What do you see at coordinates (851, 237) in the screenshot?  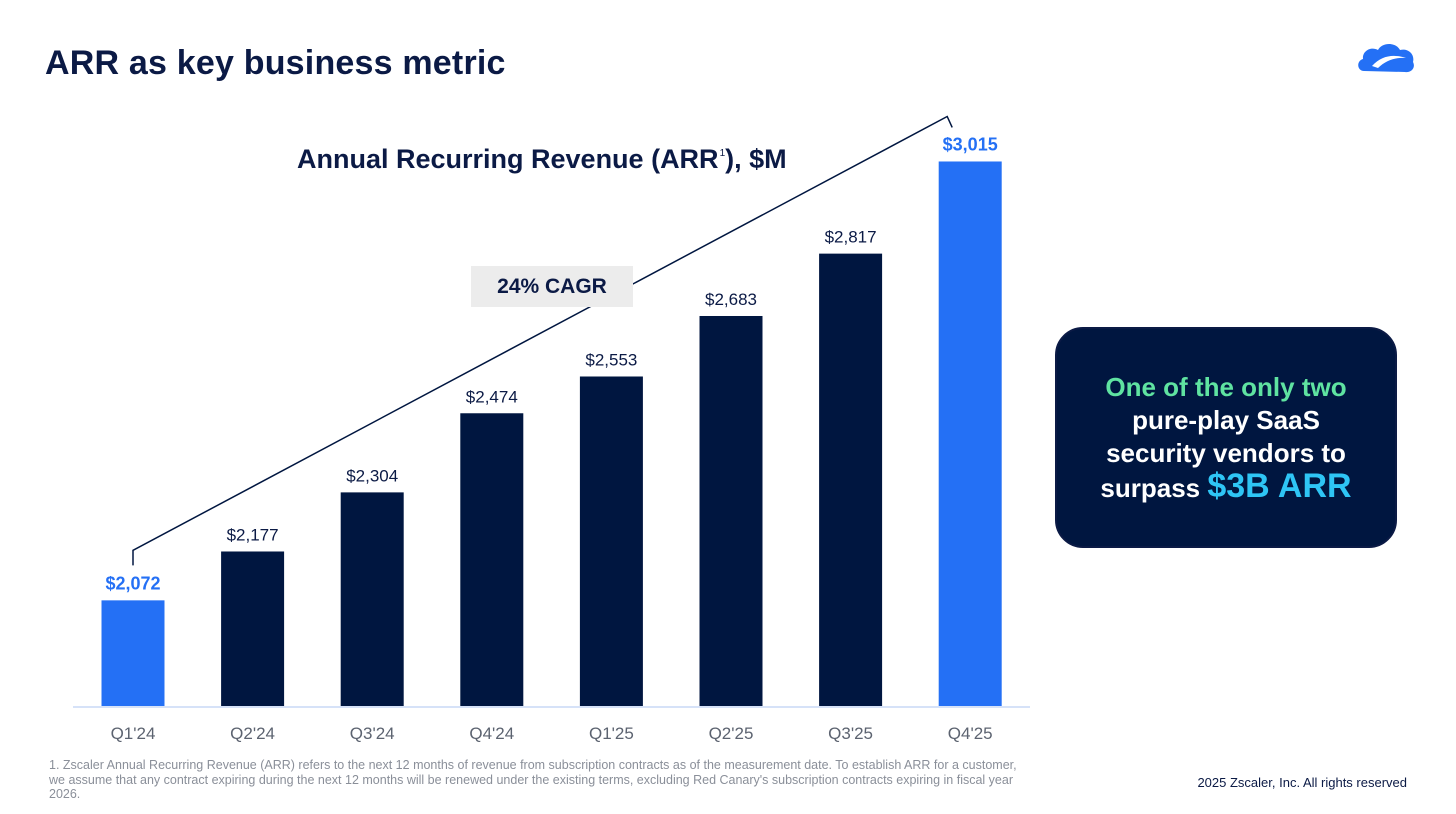 I see `bar-value-label: $2,817` at bounding box center [851, 237].